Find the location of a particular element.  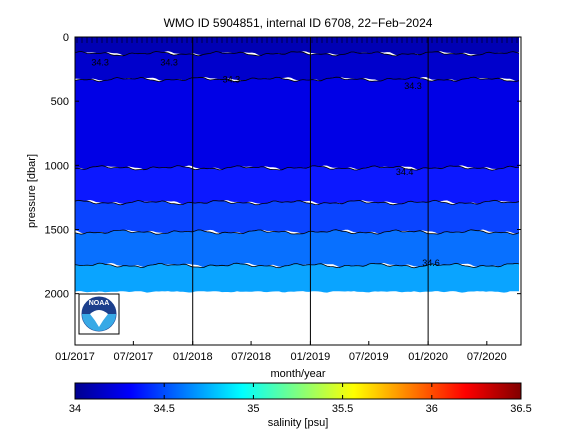

x-tick-label: 01/2018 is located at coordinates (193, 357).